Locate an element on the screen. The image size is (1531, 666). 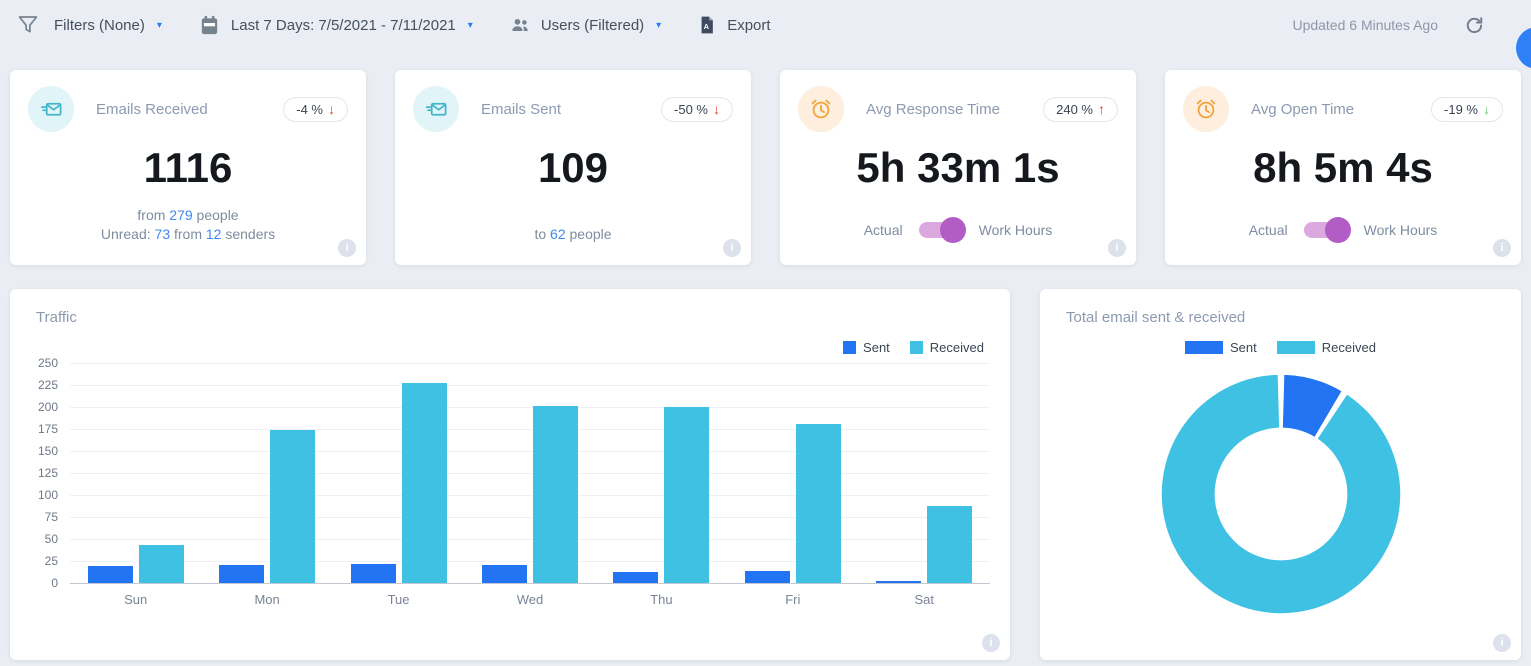
bar-group-thu is located at coordinates (661, 495).